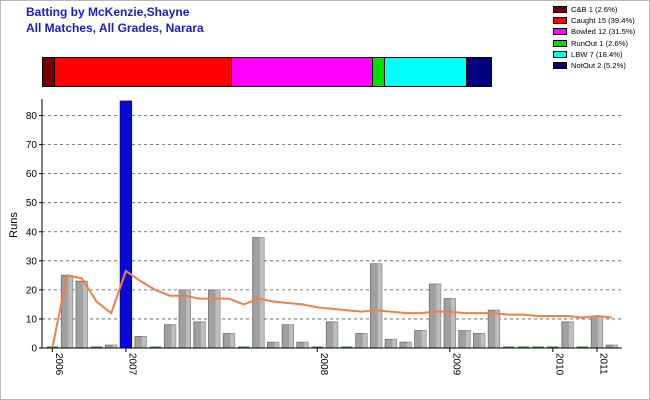  What do you see at coordinates (32, 116) in the screenshot?
I see `y-tick-label: 80` at bounding box center [32, 116].